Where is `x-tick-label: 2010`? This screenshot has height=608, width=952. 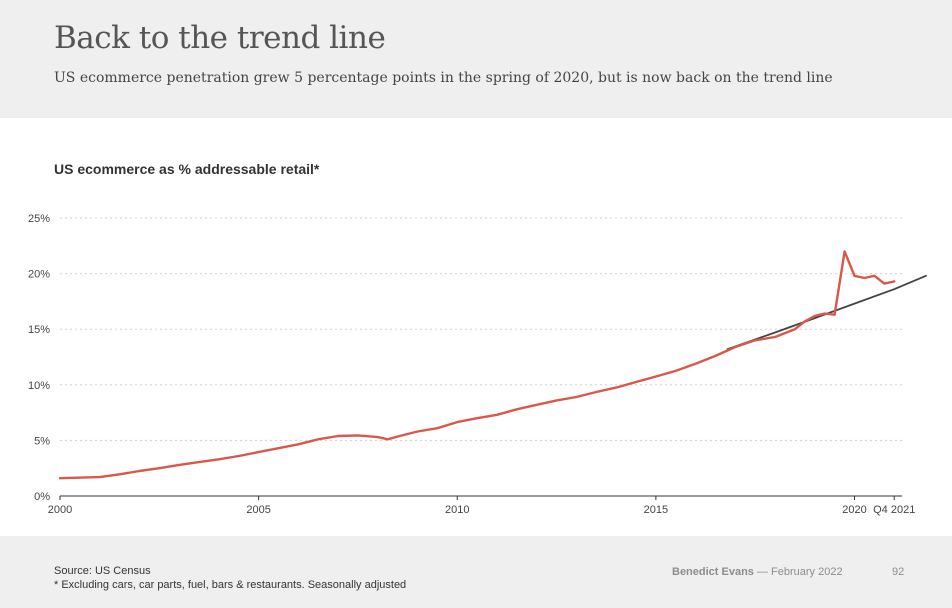
x-tick-label: 2010 is located at coordinates (457, 510).